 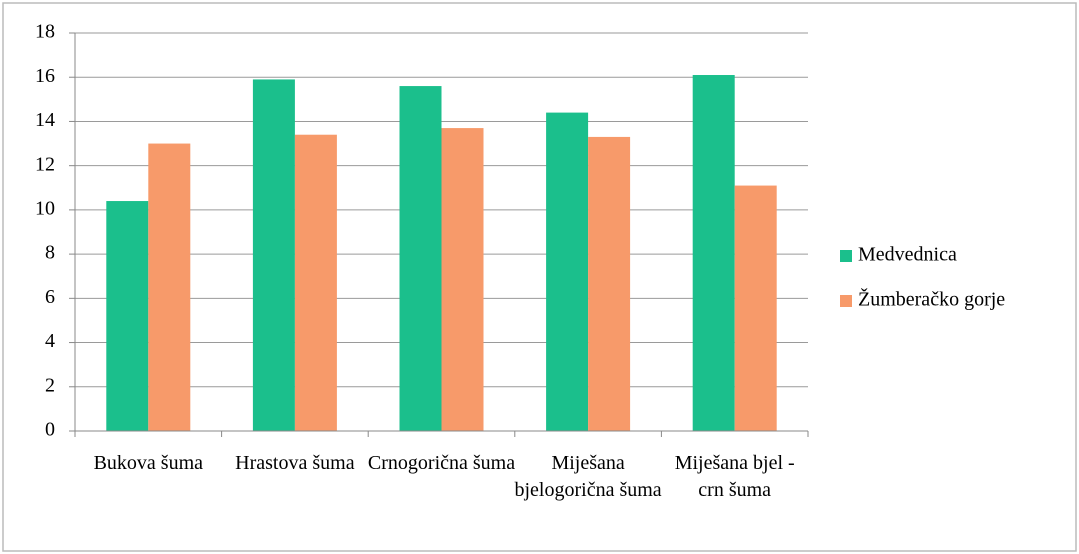 What do you see at coordinates (50, 297) in the screenshot?
I see `y-tick-label: 6` at bounding box center [50, 297].